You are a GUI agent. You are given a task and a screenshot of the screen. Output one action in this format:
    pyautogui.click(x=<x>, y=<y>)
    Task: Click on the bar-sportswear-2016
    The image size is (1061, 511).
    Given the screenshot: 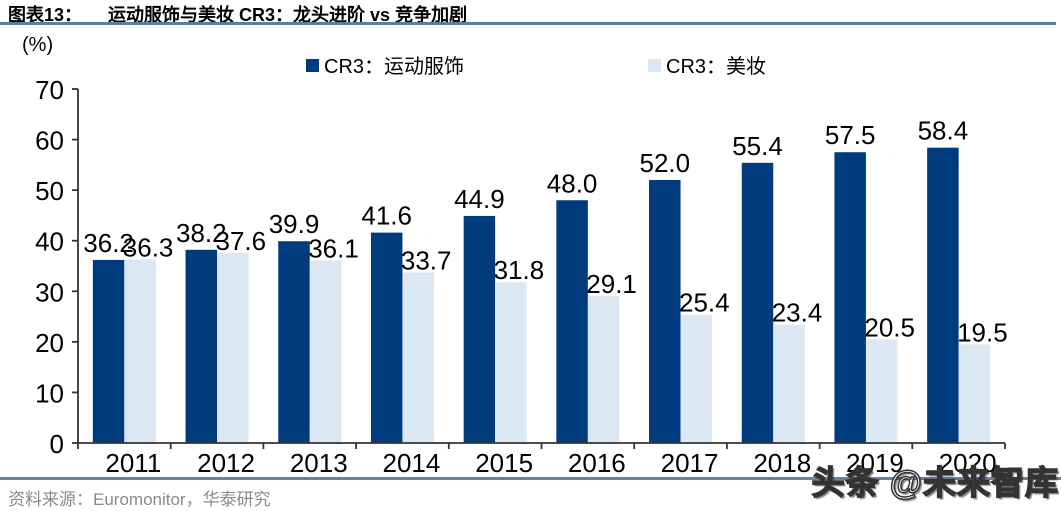 What is the action you would take?
    pyautogui.click(x=572, y=321)
    